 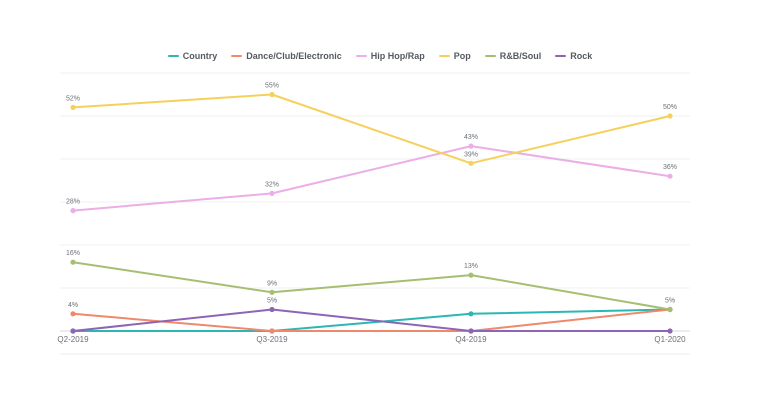 What do you see at coordinates (371, 339) in the screenshot?
I see `x-axis: Q2-2019 Q3-2019 Q4-2019 Q1-2020` at bounding box center [371, 339].